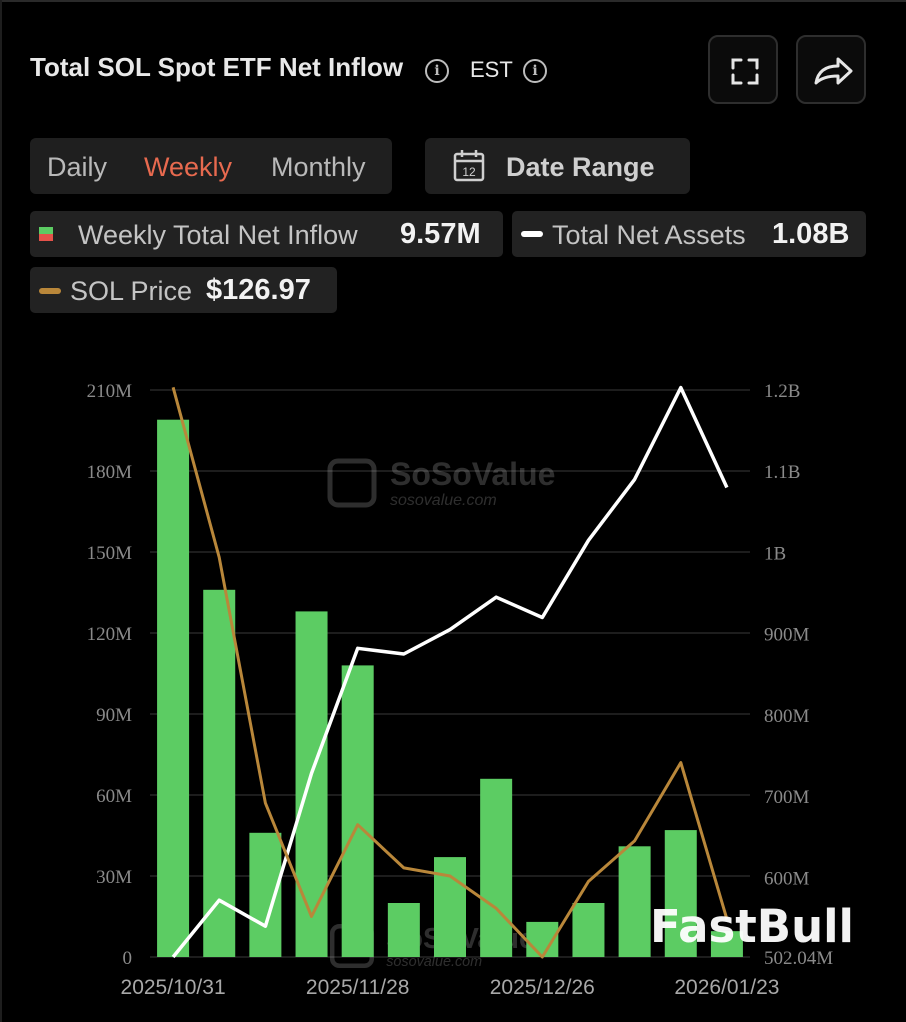 This screenshot has width=906, height=1022. What do you see at coordinates (580, 167) in the screenshot?
I see `date-range-label: Date Range` at bounding box center [580, 167].